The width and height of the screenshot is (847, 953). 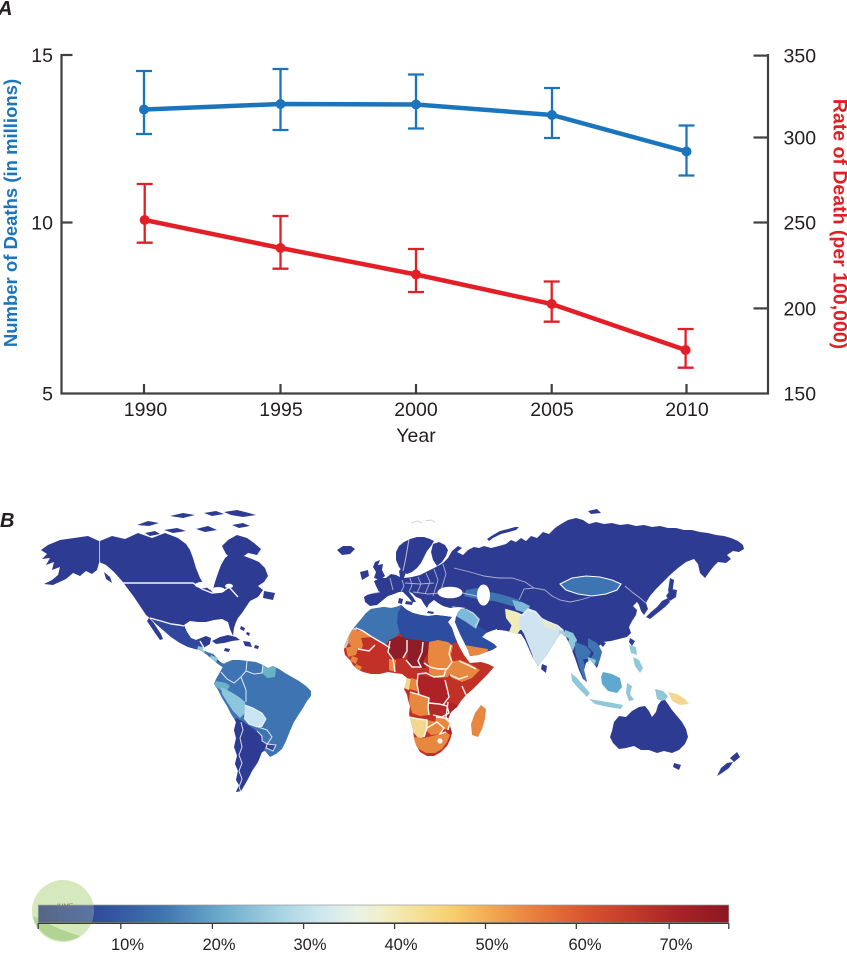 I want to click on svg-text: 20%, so click(x=218, y=944).